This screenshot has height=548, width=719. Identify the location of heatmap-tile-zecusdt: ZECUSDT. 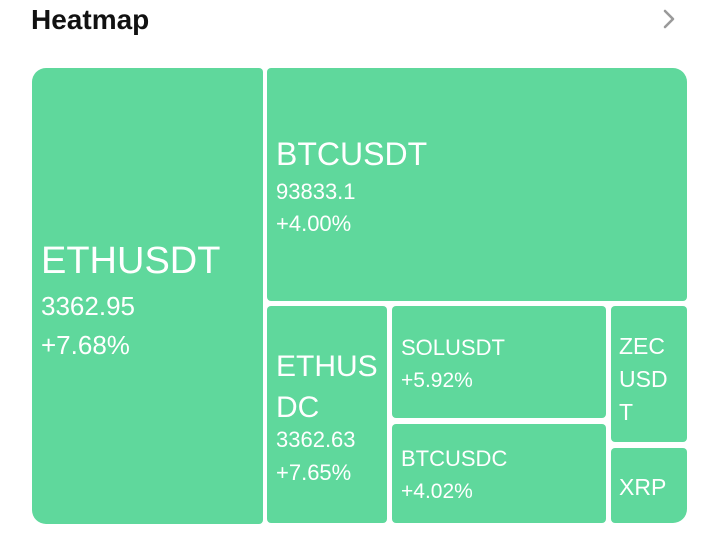
(649, 374).